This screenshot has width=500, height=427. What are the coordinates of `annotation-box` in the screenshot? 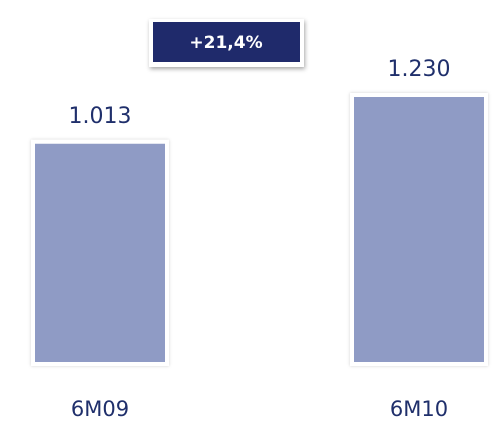 It's located at (226, 42).